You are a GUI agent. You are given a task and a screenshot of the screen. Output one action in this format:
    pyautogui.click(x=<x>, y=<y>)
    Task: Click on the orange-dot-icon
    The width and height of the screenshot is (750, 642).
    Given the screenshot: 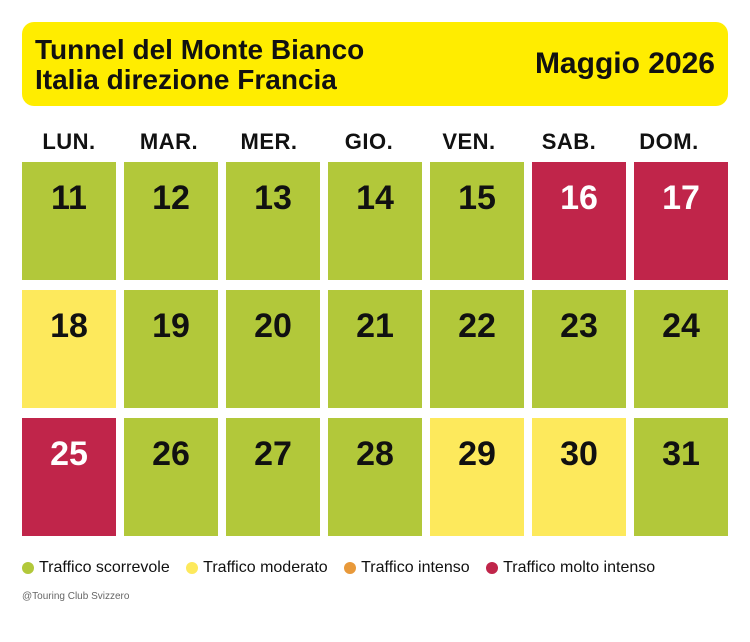 What is the action you would take?
    pyautogui.click(x=350, y=568)
    